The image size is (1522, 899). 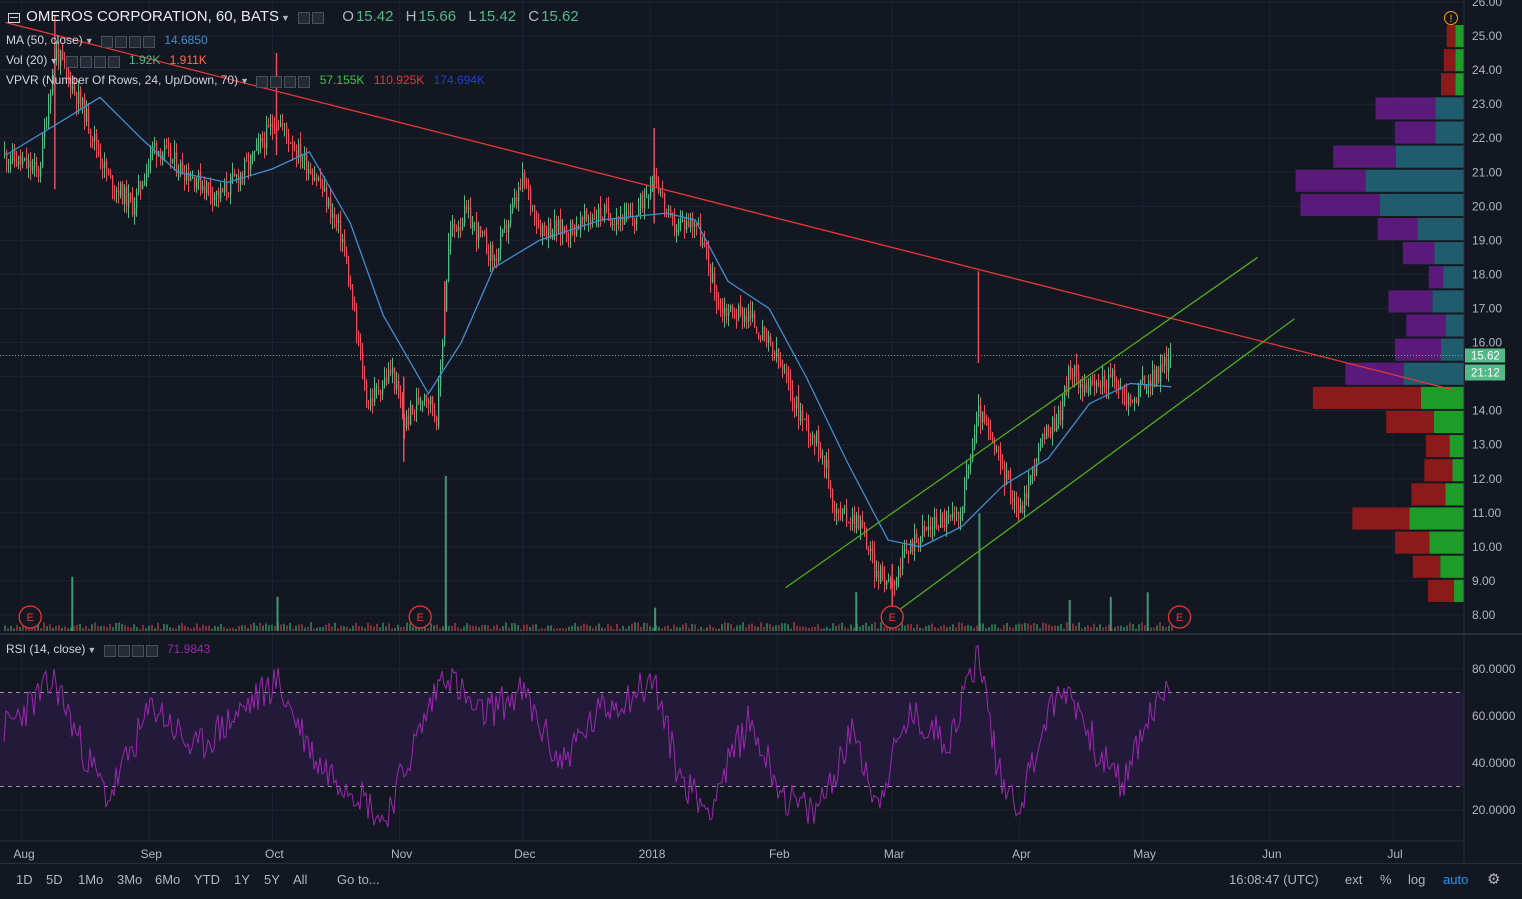 What do you see at coordinates (207, 879) in the screenshot?
I see `tf-ytd: YTD` at bounding box center [207, 879].